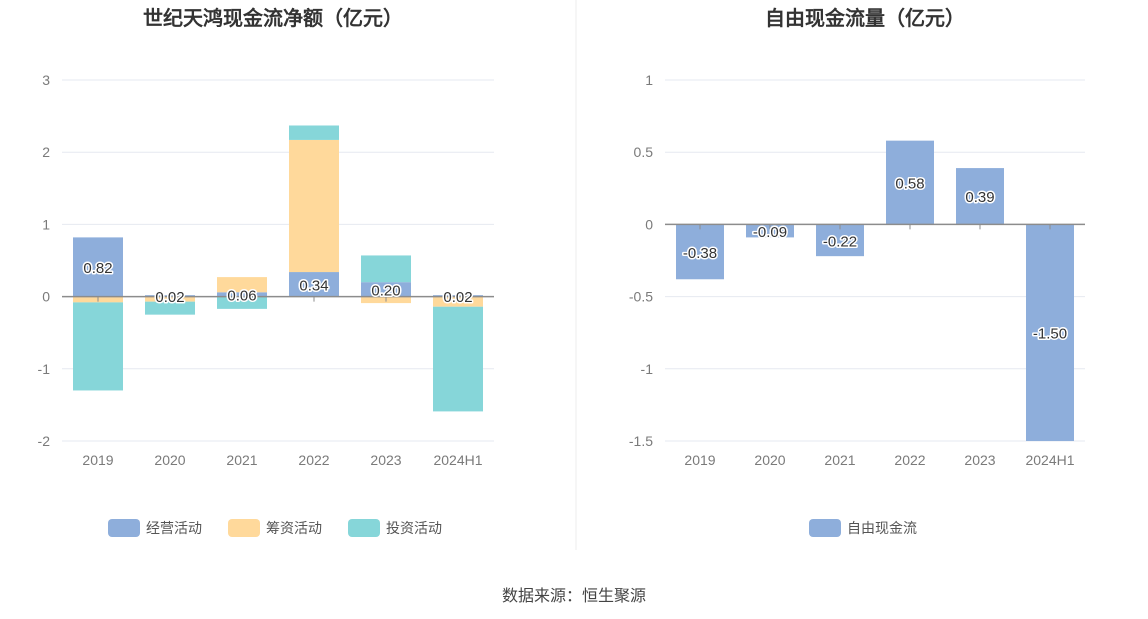  What do you see at coordinates (641, 297) in the screenshot?
I see `y-tick-label: -0.5` at bounding box center [641, 297].